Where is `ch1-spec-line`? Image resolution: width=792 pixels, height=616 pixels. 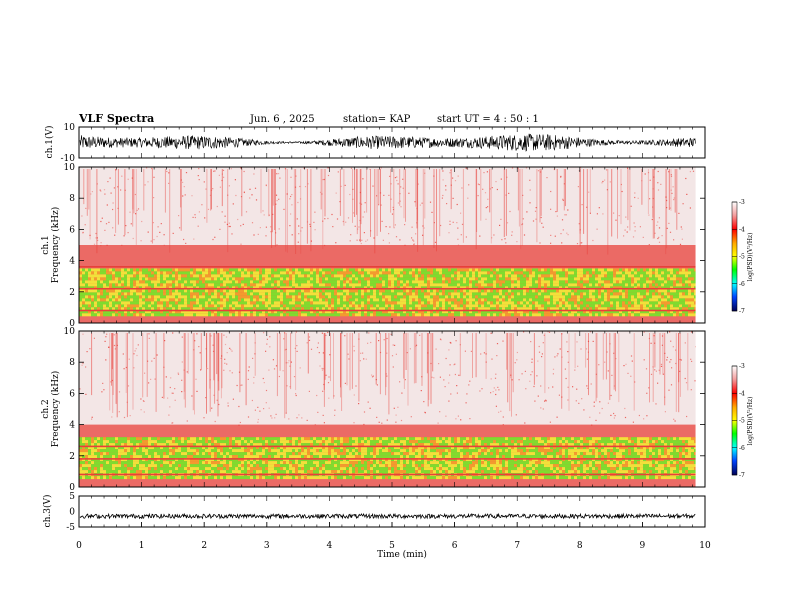
ch1-spec-line is located at coordinates (387, 267).